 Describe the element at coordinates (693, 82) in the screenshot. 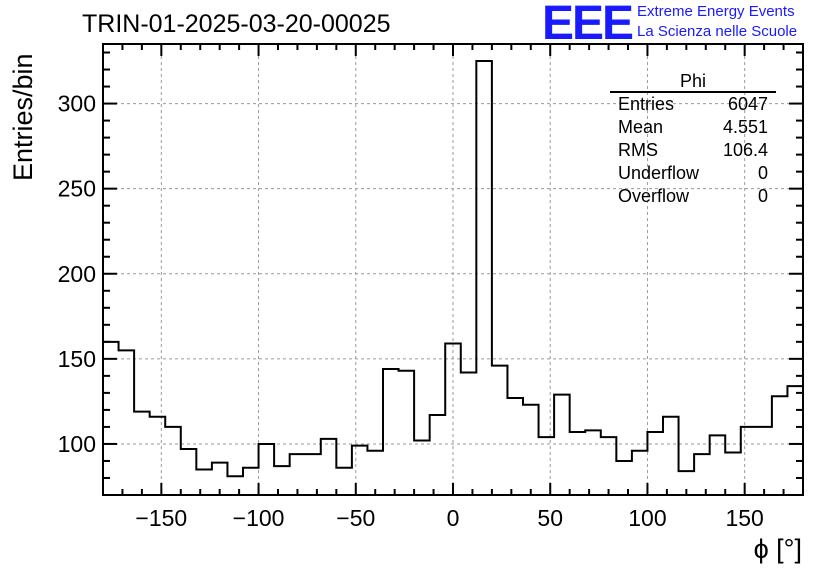

I see `stats-box-title: Phi` at that location.